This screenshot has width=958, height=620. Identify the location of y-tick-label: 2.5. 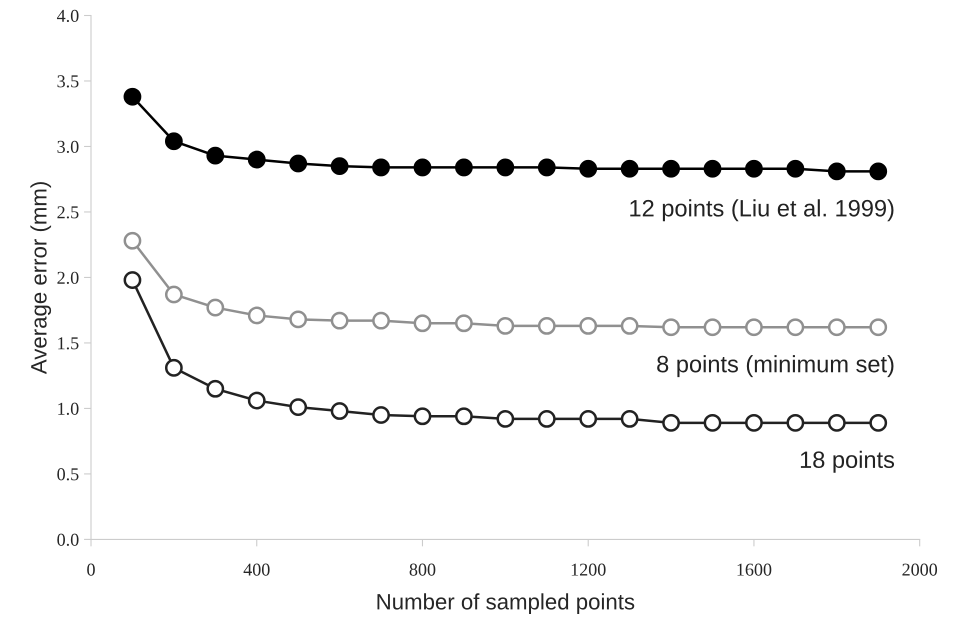
(67, 212).